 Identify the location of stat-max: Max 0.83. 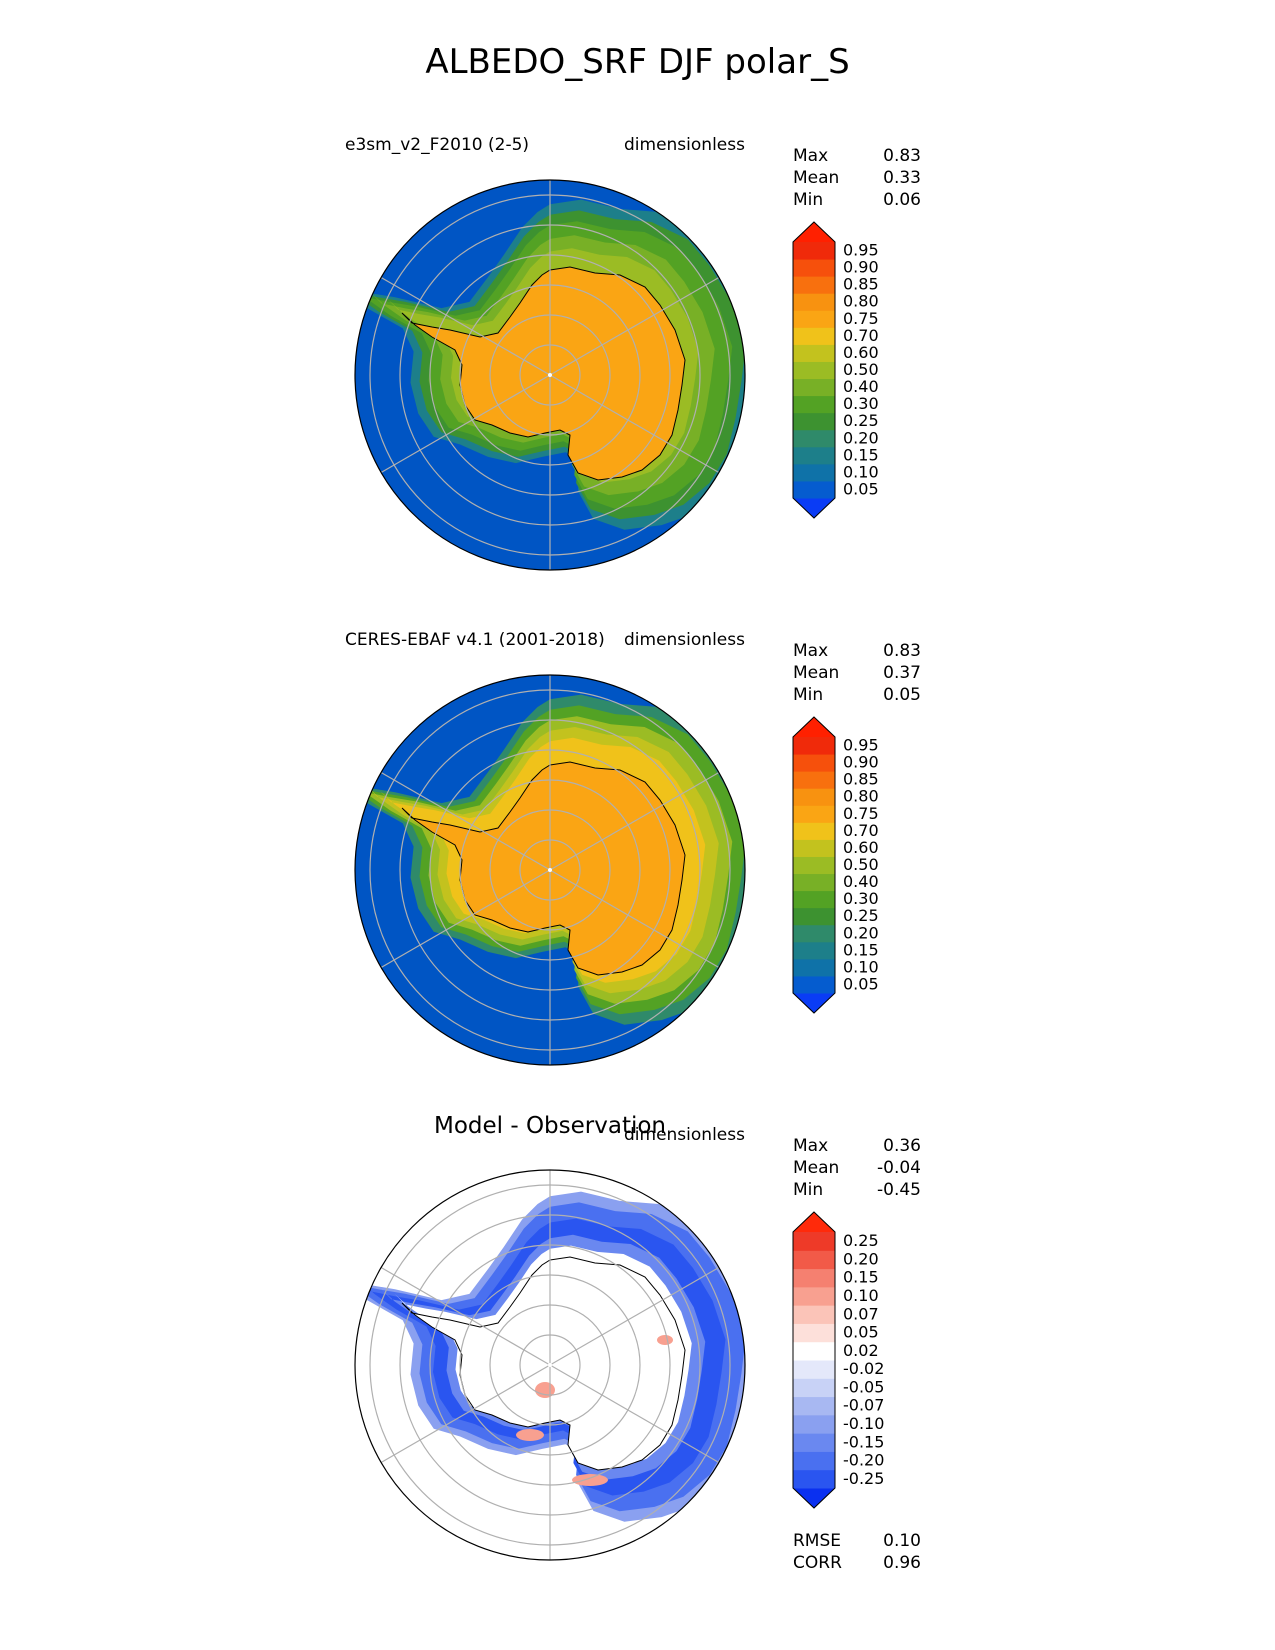
(857, 156).